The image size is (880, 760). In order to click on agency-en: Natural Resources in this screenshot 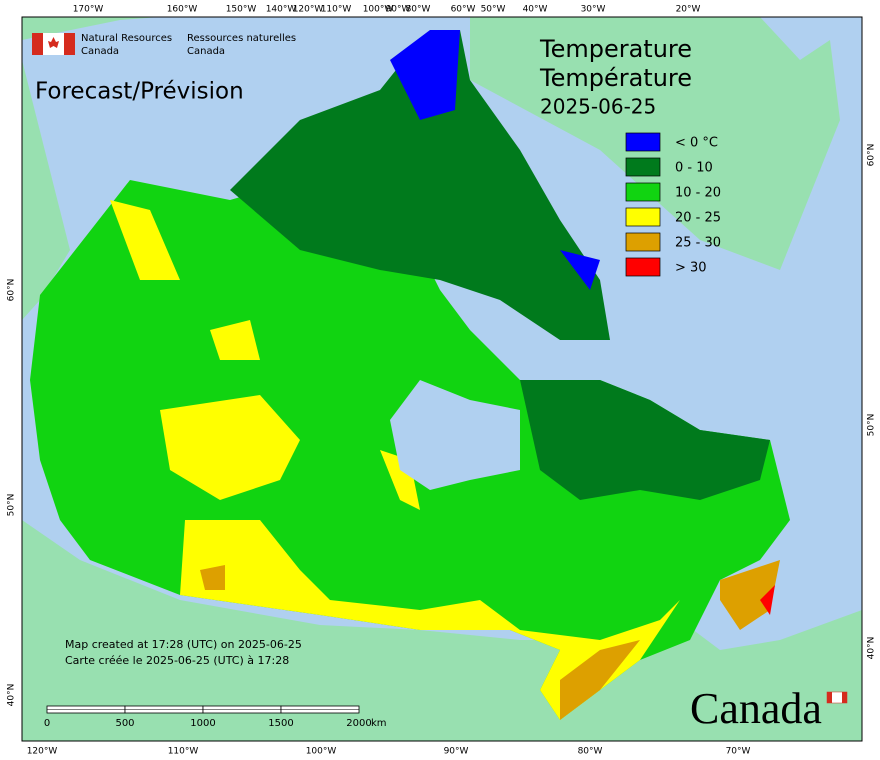, I will do `click(126, 38)`.